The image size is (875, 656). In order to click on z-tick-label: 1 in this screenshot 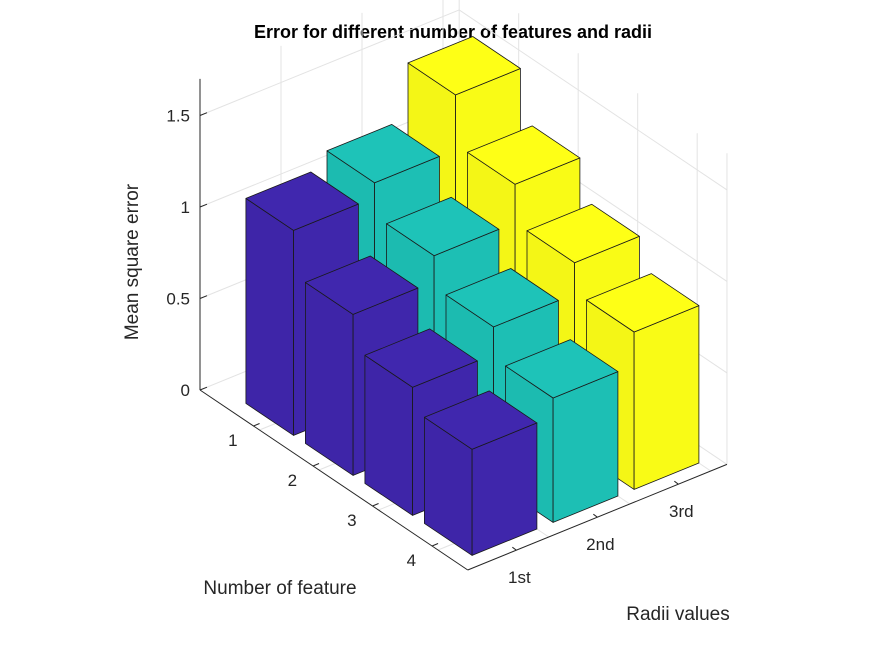, I will do `click(185, 207)`.